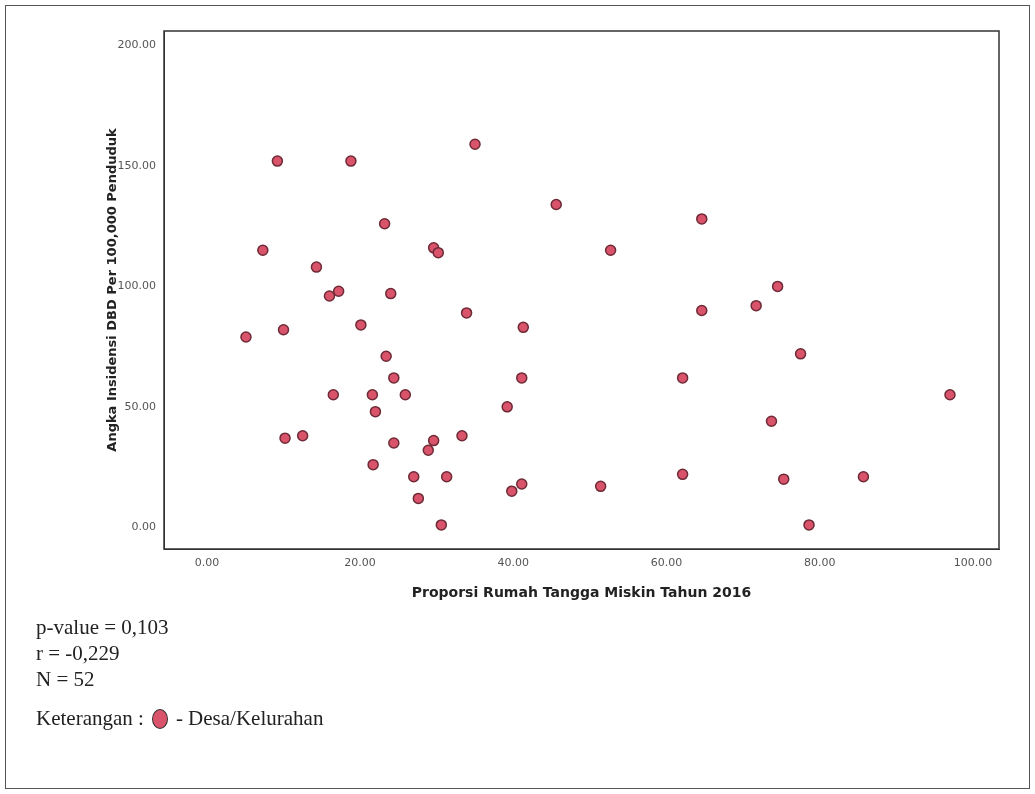 Image resolution: width=1035 pixels, height=794 pixels. Describe the element at coordinates (513, 563) in the screenshot. I see `x-tick-label: 40.00` at that location.